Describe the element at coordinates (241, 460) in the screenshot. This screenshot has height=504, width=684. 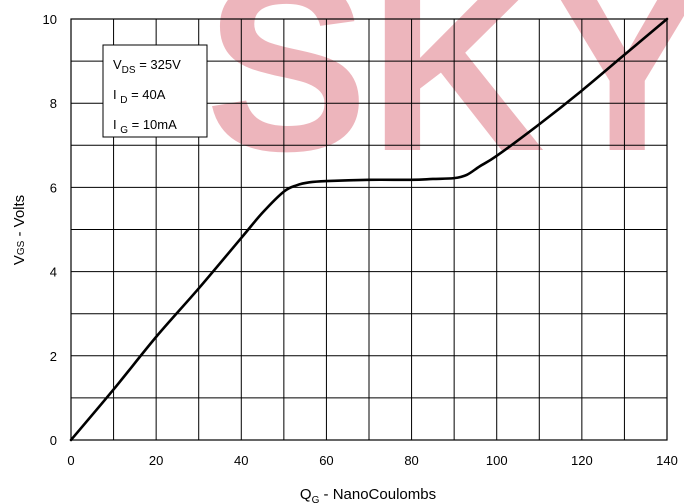
I see `x-tick-label: 40` at that location.